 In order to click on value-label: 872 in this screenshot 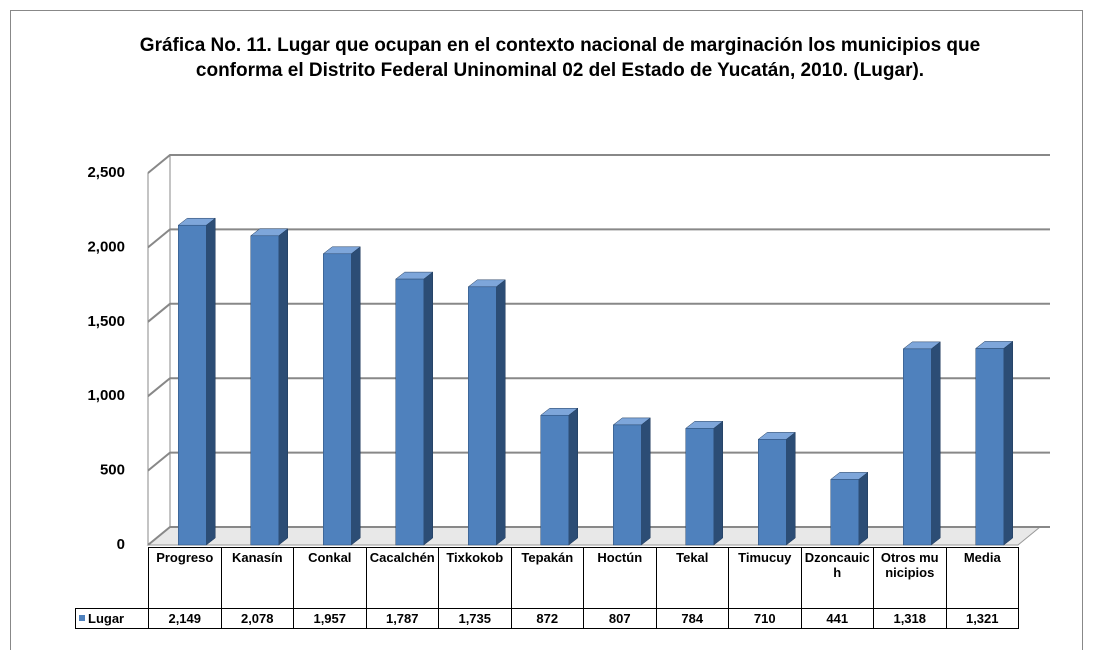, I will do `click(547, 618)`.